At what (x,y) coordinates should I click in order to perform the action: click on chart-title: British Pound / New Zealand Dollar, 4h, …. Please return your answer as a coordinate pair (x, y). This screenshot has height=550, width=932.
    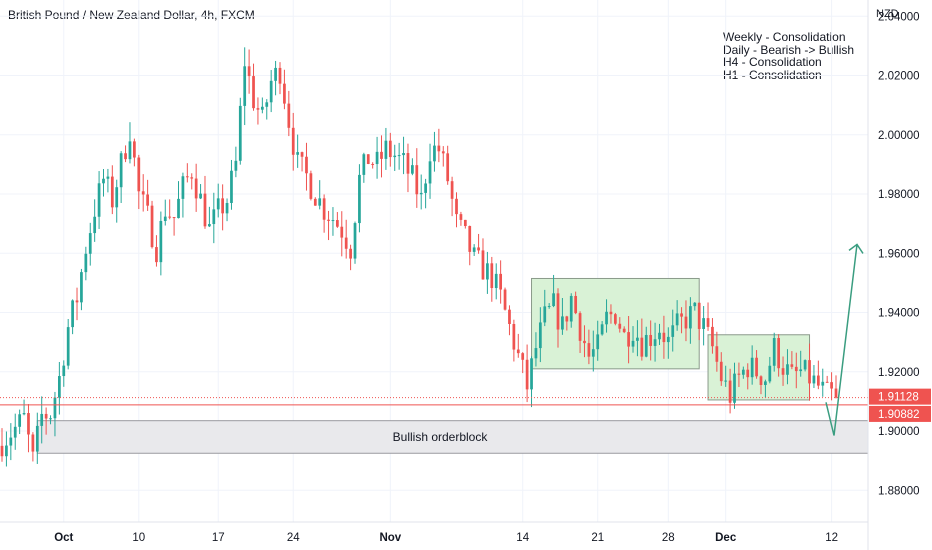
    Looking at the image, I should click on (131, 15).